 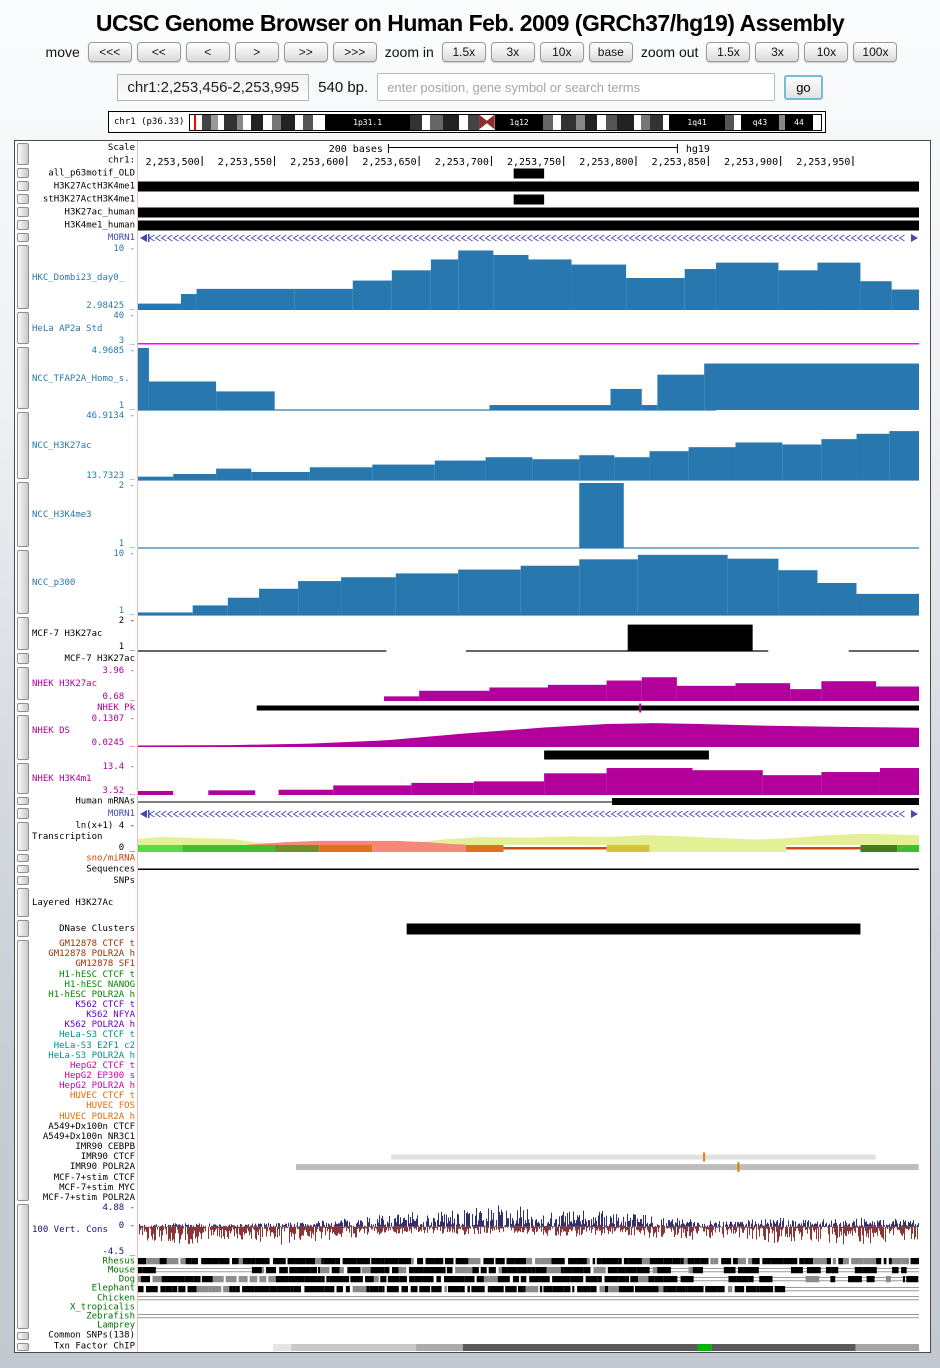 I want to click on track-data-hela-s3-ctcf-t, so click(x=528, y=1035).